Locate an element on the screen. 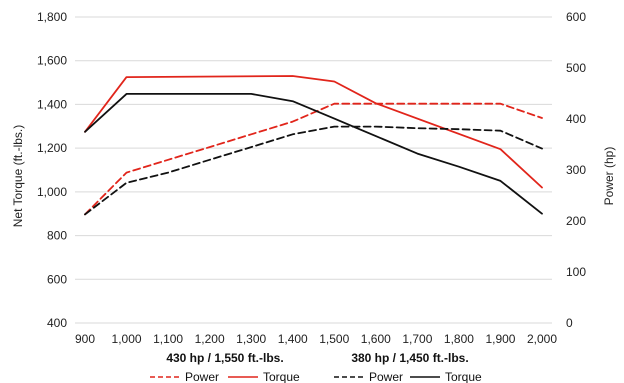 This screenshot has height=383, width=624. right-axis-tick-label: 500 is located at coordinates (576, 68).